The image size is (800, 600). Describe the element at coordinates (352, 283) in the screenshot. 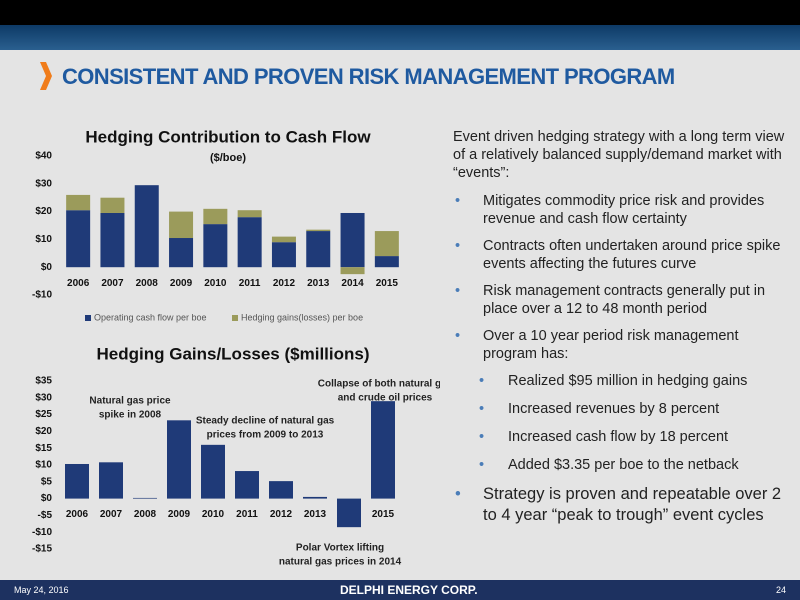

I see `x-tick-label: 2014` at that location.